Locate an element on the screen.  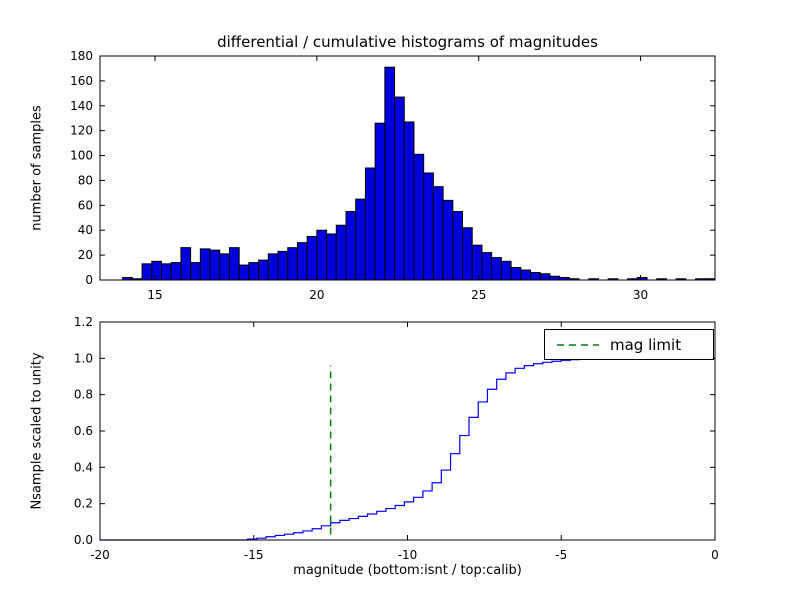
x-tick-label: -10 is located at coordinates (408, 555).